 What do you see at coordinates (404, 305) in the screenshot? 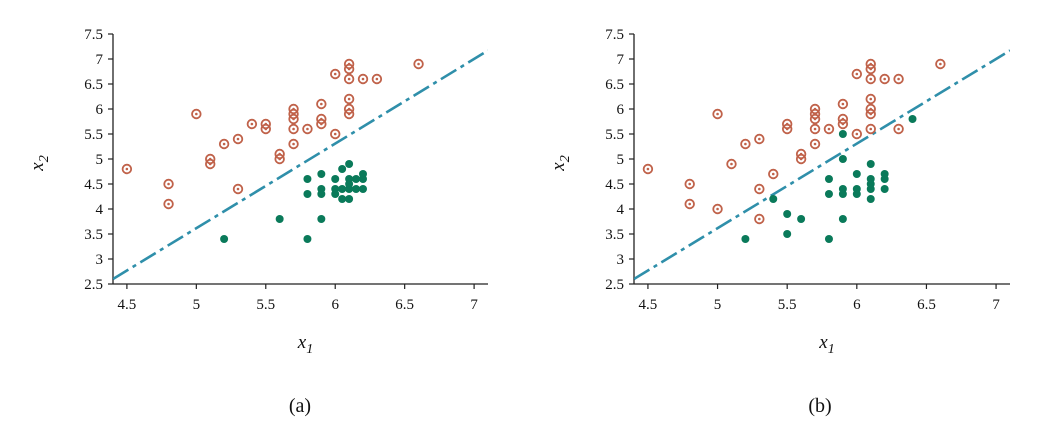
I see `x-tick-label: 6.5` at bounding box center [404, 305].